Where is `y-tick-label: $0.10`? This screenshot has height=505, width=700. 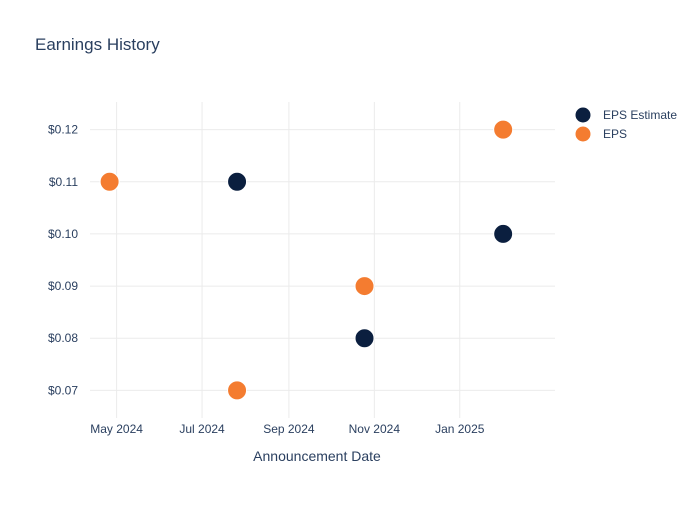 y-tick-label: $0.10 is located at coordinates (63, 234).